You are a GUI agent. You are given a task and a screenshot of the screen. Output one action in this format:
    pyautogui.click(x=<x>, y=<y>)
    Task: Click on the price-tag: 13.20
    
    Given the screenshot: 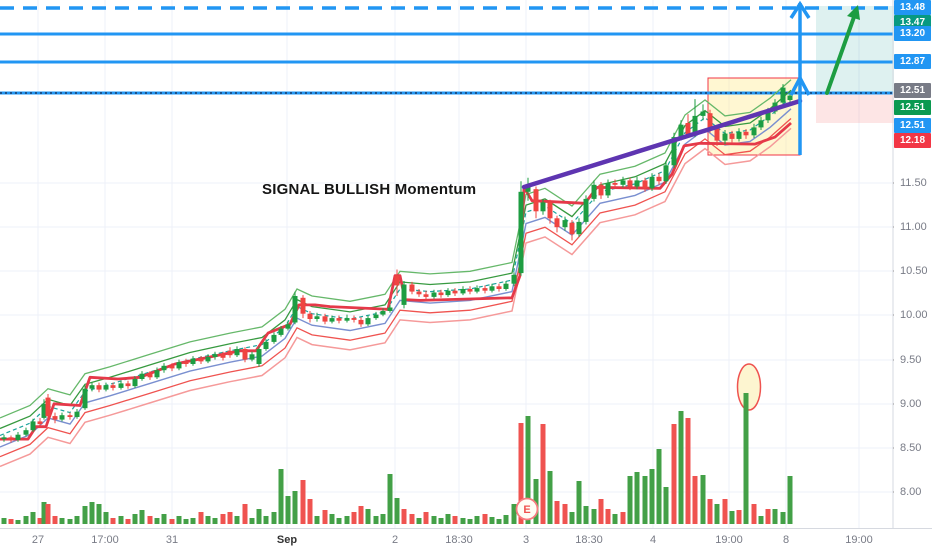 What is the action you would take?
    pyautogui.click(x=912, y=33)
    